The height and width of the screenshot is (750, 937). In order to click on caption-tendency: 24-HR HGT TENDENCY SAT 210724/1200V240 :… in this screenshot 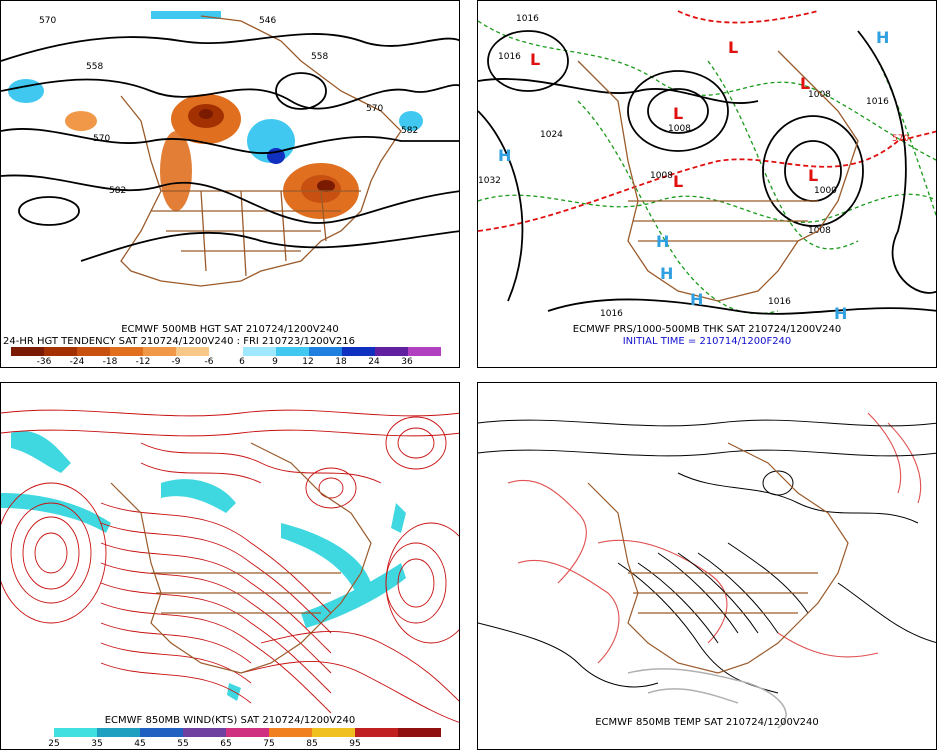, I will do `click(179, 341)`.